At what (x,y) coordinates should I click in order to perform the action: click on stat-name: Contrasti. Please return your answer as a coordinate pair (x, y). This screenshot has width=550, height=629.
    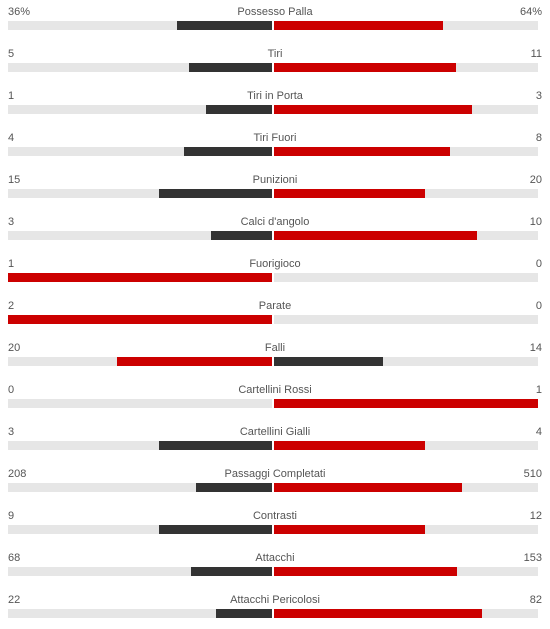
    Looking at the image, I should click on (275, 516).